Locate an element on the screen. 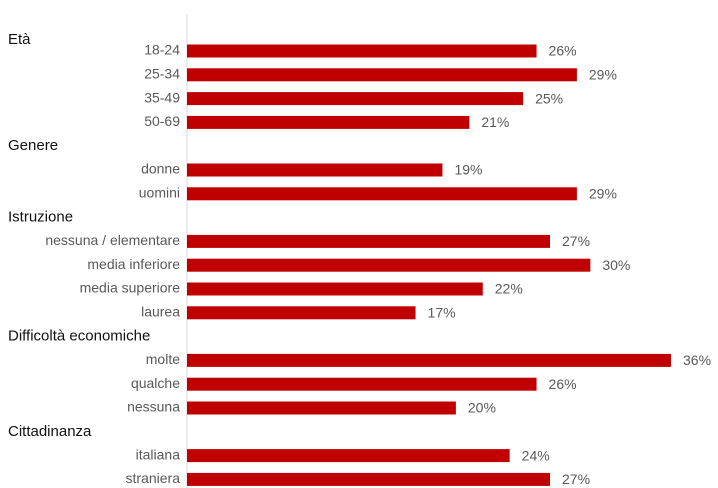 Image resolution: width=718 pixels, height=488 pixels. category-label: donne is located at coordinates (160, 169).